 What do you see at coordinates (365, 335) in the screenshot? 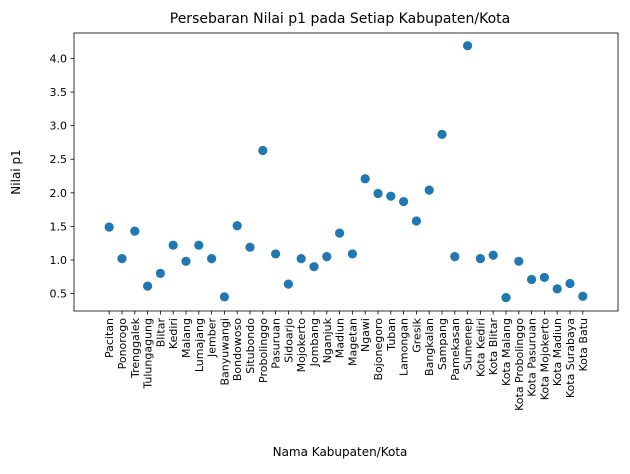
I see `x-tick-label: Ngawi` at bounding box center [365, 335].